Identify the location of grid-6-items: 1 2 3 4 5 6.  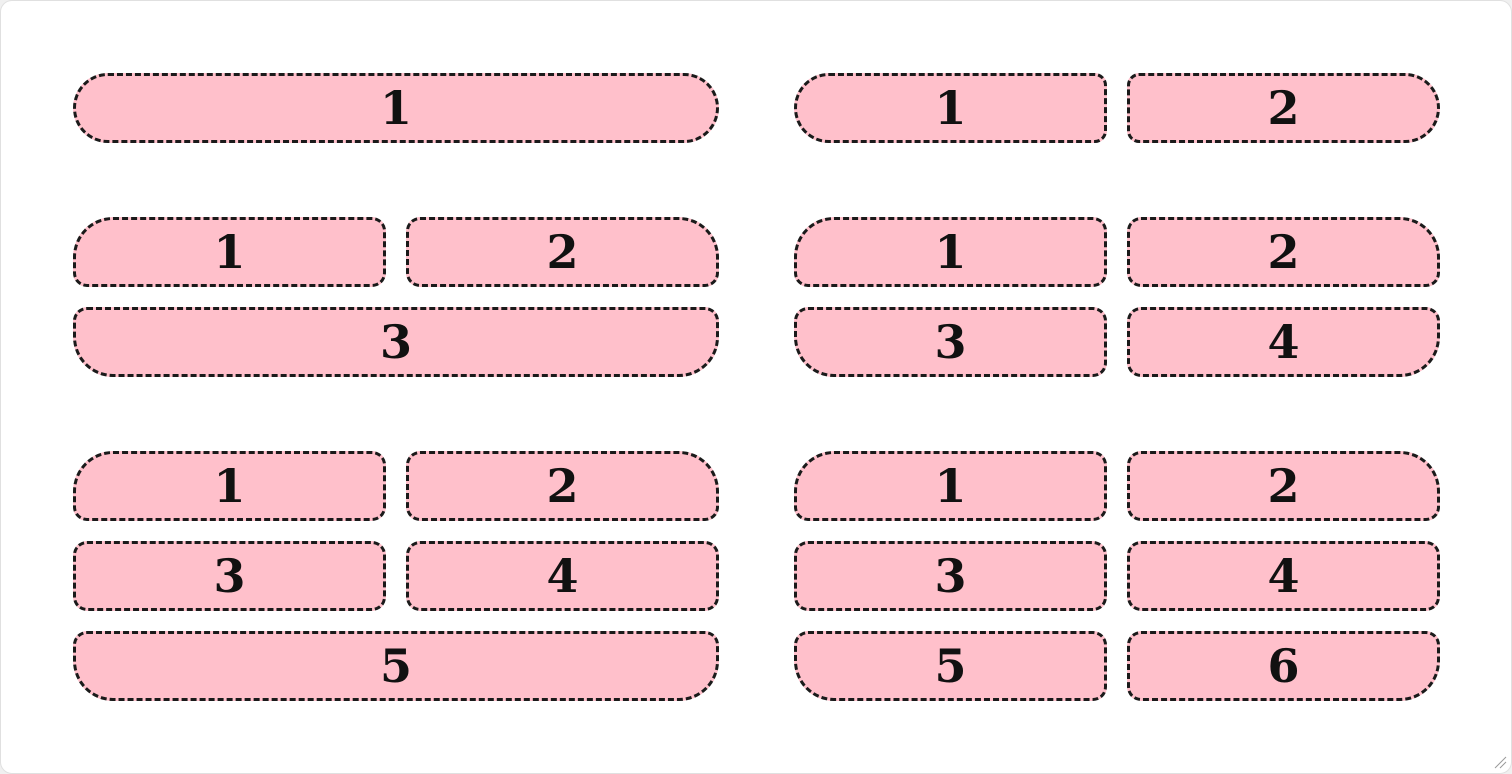
(1117, 576).